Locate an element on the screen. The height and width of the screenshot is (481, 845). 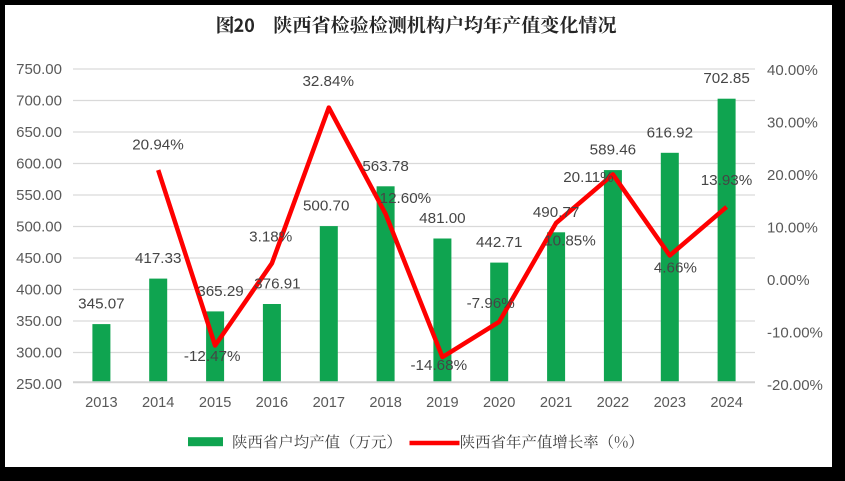
svg-text: 250.00 is located at coordinates (39, 384).